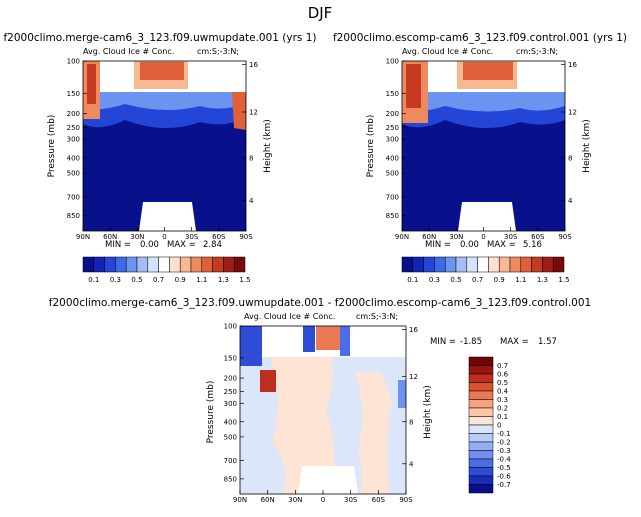 Image resolution: width=641 pixels, height=517 pixels. What do you see at coordinates (371, 146) in the screenshot?
I see `panel-2-ylabel: Pressure (mb)` at bounding box center [371, 146].